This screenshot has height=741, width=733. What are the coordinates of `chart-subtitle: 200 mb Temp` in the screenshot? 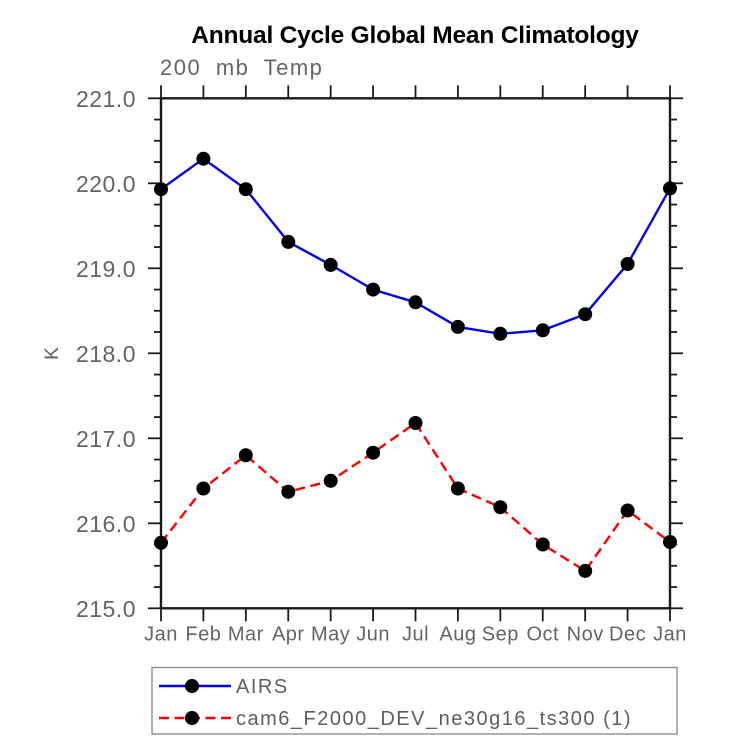 It's located at (241, 67).